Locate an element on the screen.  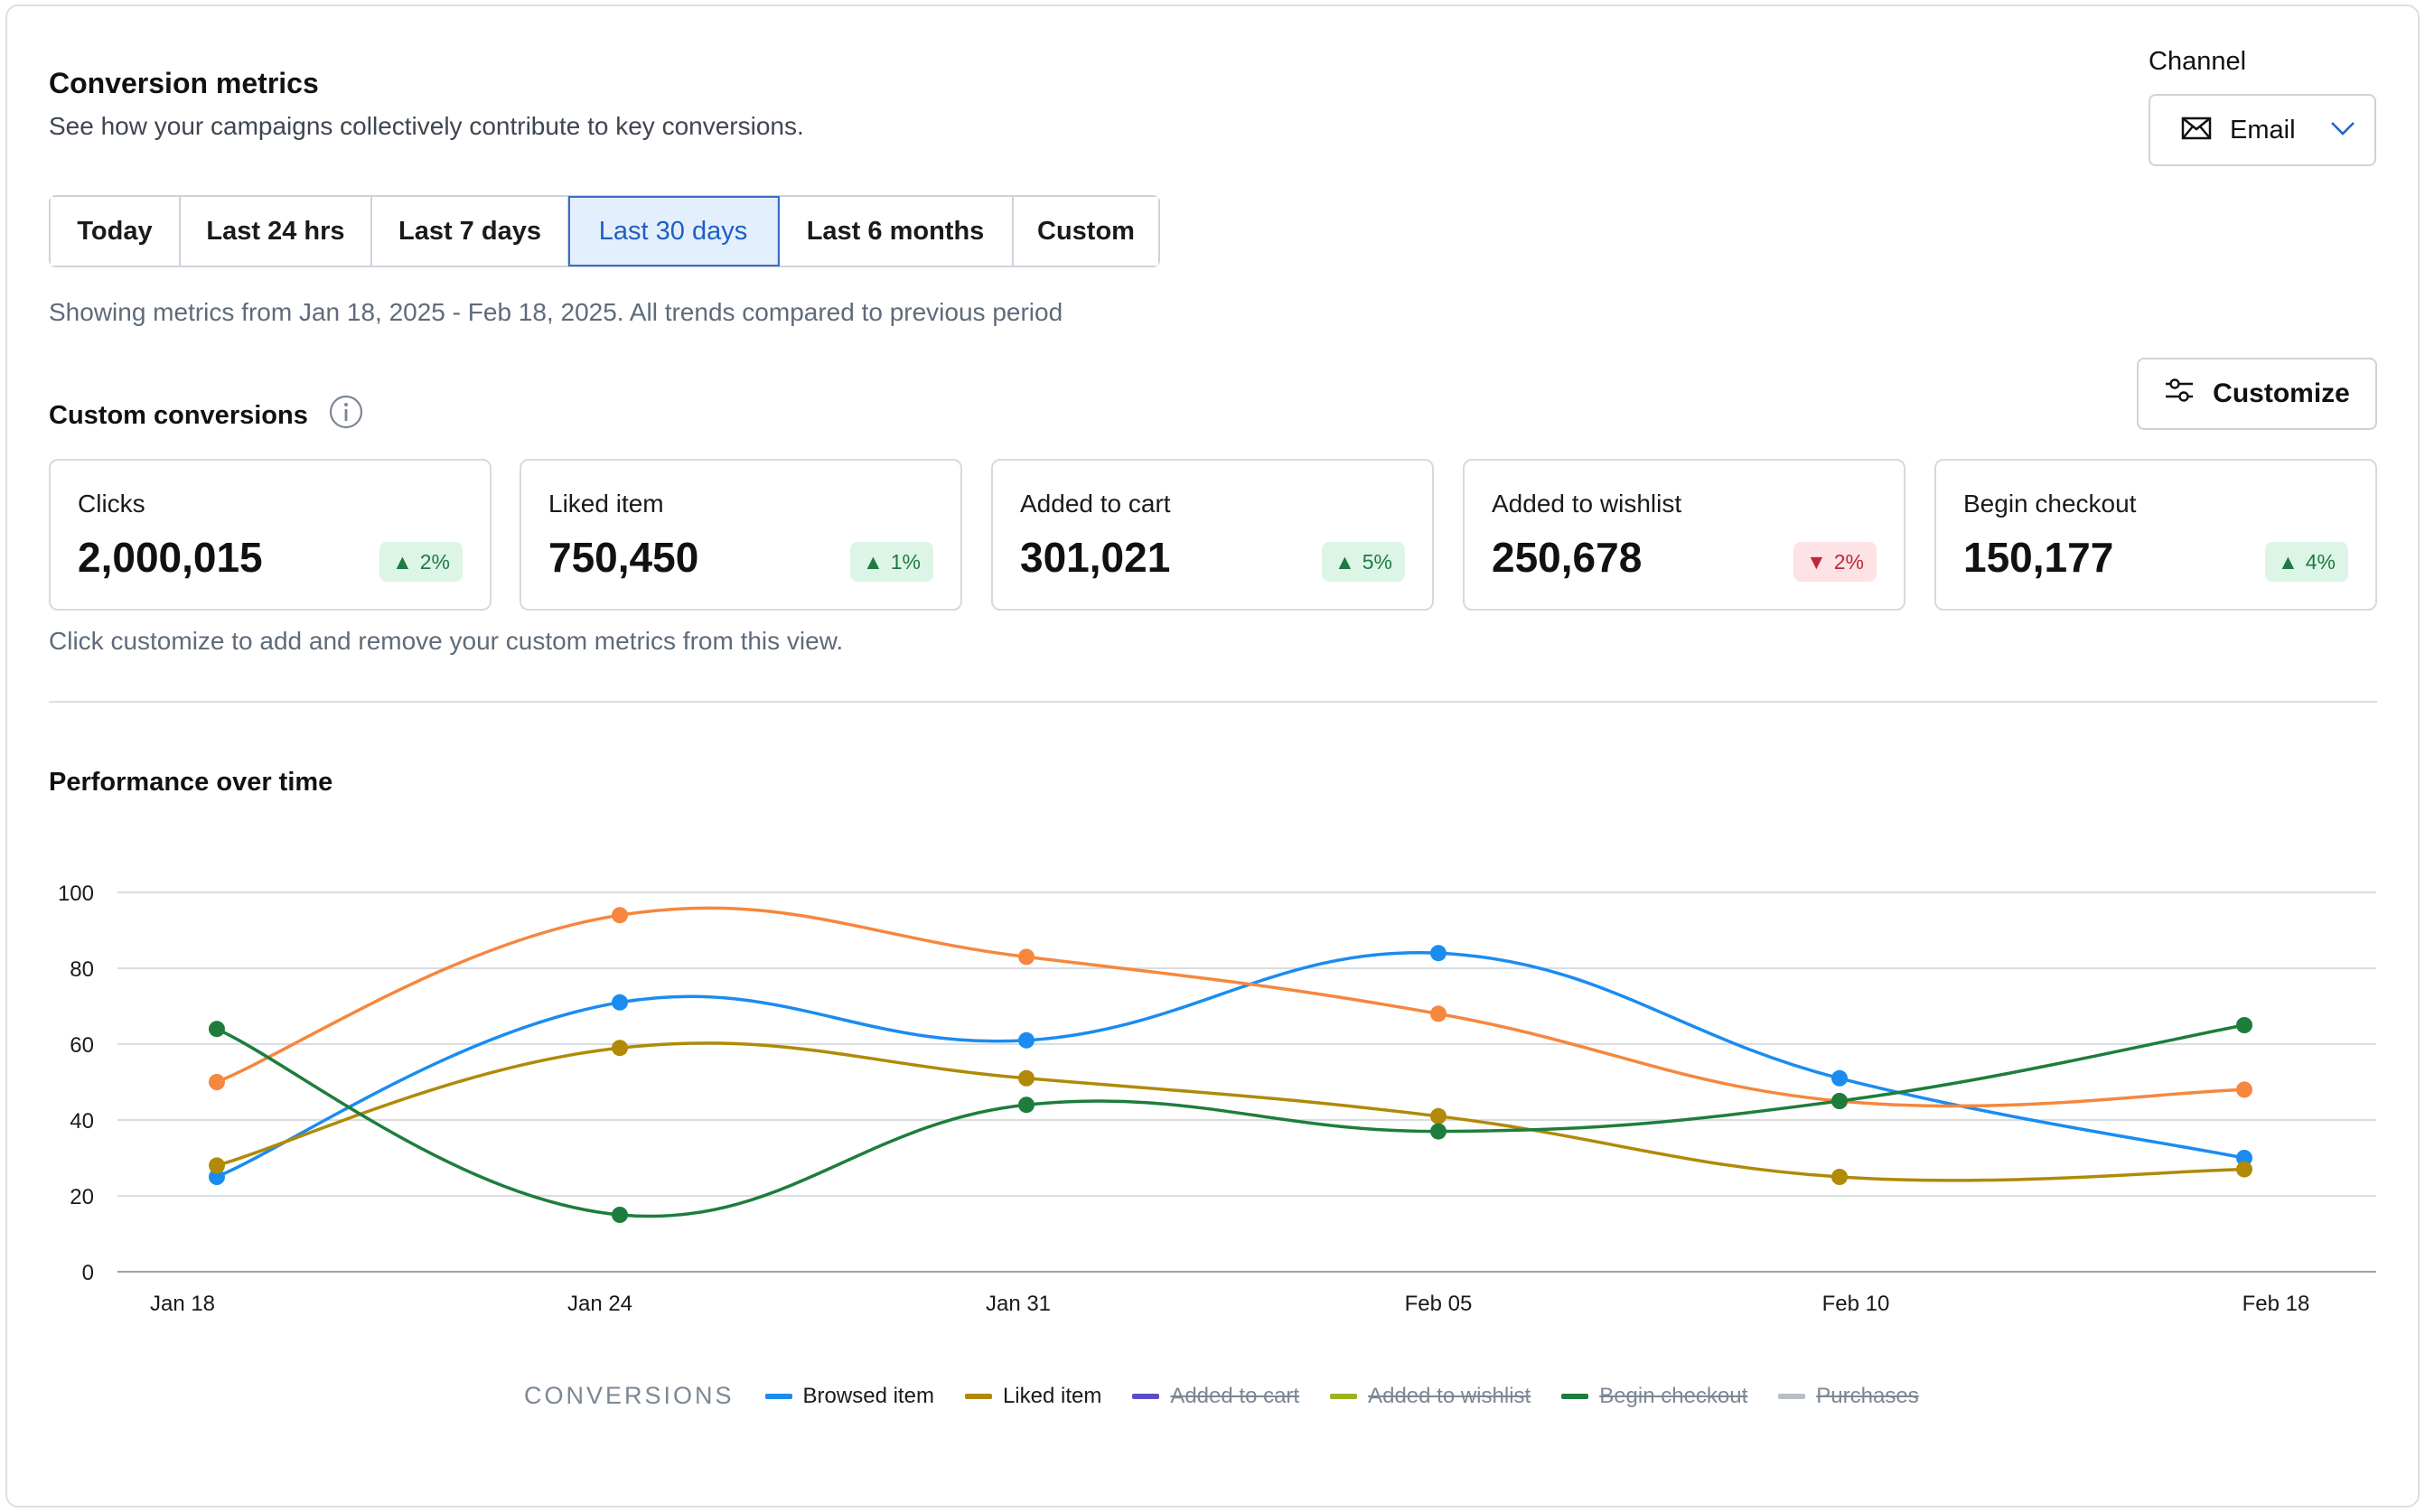
legend-label: Begin checkout is located at coordinates (1674, 1396).